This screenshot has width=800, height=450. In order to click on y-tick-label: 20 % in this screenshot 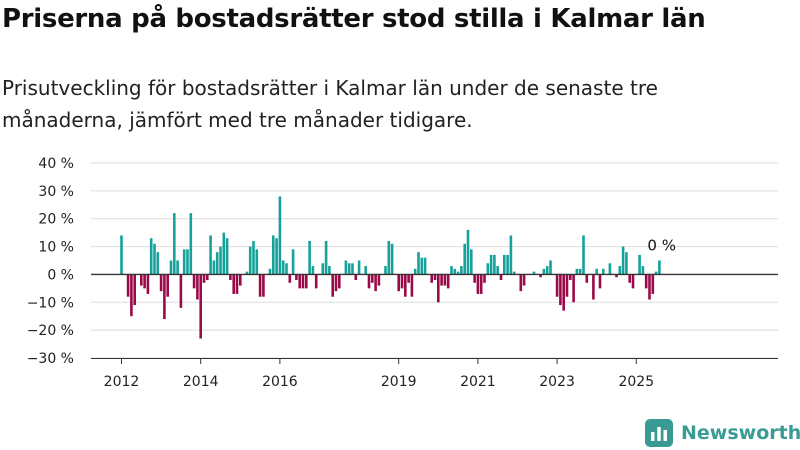, I will do `click(56, 220)`.